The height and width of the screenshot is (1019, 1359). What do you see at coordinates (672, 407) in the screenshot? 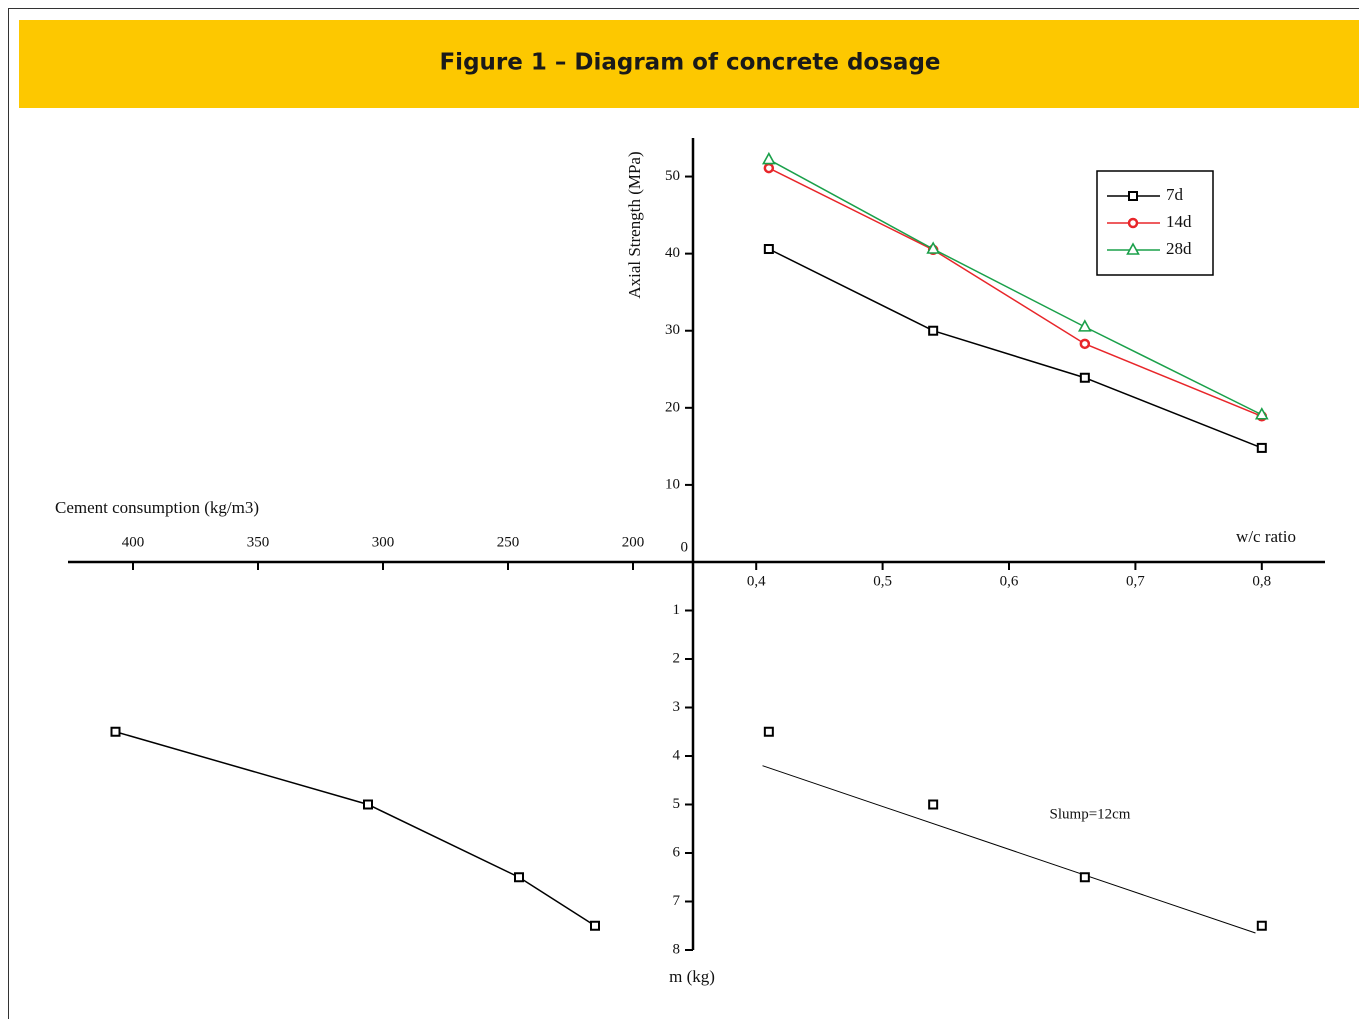
I see `y-tick-label: 20` at bounding box center [672, 407].